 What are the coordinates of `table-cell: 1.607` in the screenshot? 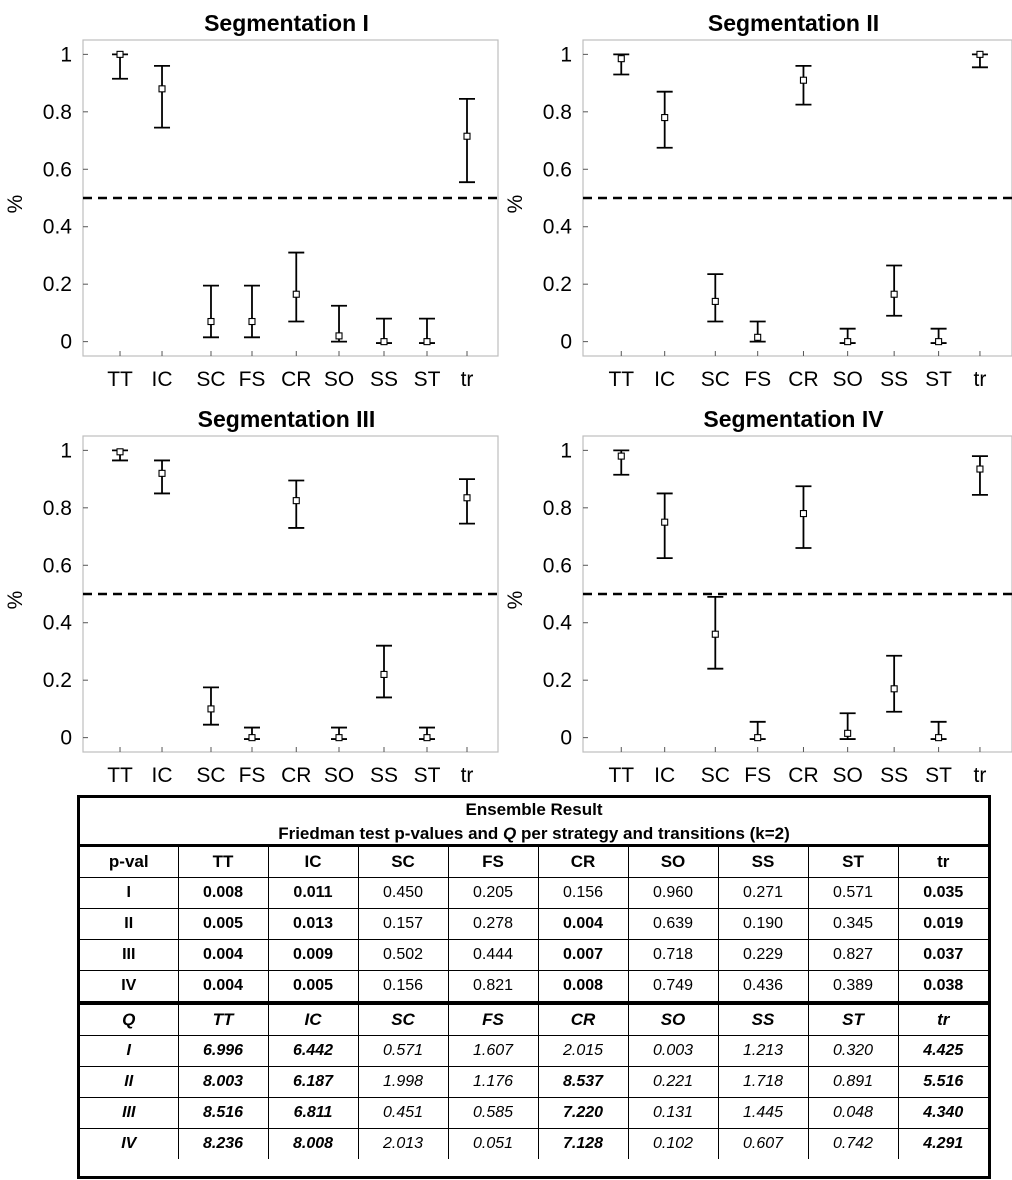 It's located at (493, 1051).